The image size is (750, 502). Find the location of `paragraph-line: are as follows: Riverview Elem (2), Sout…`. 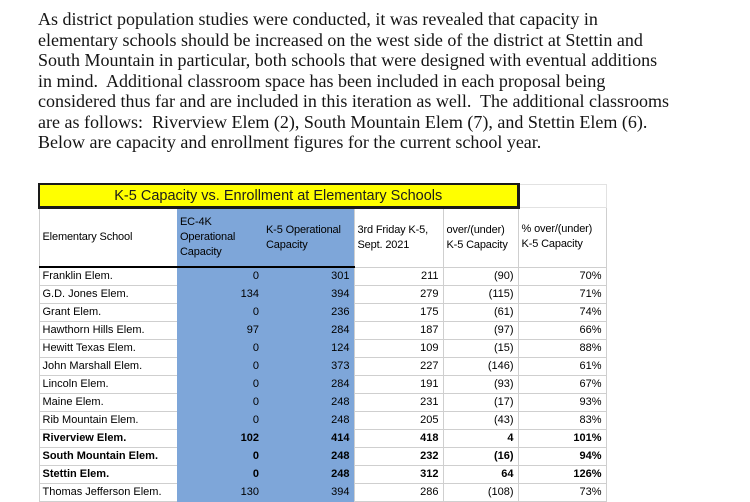

paragraph-line: are as follows: Riverview Elem (2), Sout… is located at coordinates (343, 121).